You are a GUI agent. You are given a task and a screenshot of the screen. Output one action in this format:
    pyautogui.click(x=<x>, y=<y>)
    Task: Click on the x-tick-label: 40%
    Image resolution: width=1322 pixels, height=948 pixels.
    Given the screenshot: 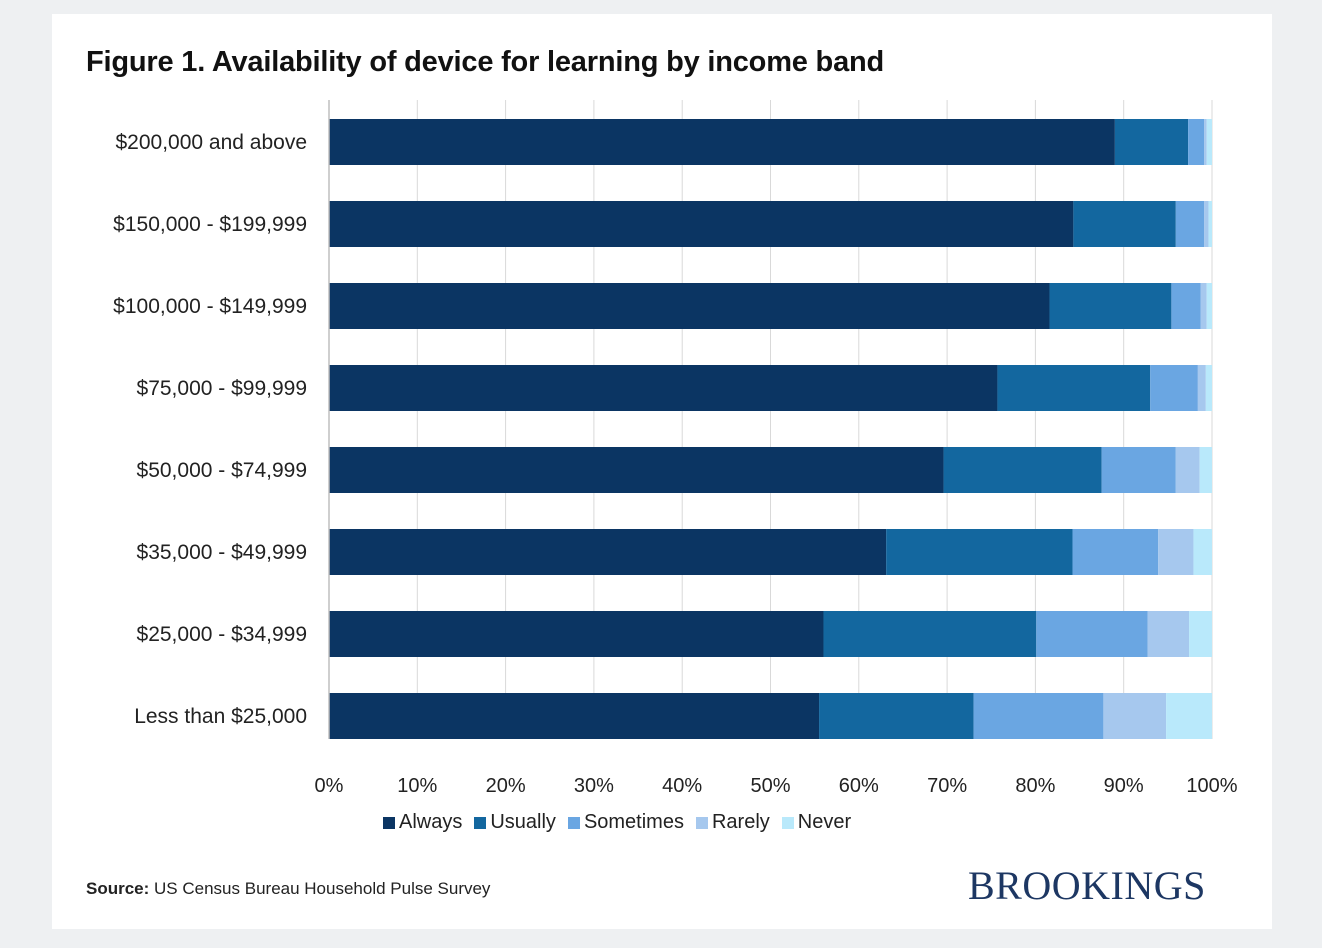 What is the action you would take?
    pyautogui.click(x=682, y=786)
    